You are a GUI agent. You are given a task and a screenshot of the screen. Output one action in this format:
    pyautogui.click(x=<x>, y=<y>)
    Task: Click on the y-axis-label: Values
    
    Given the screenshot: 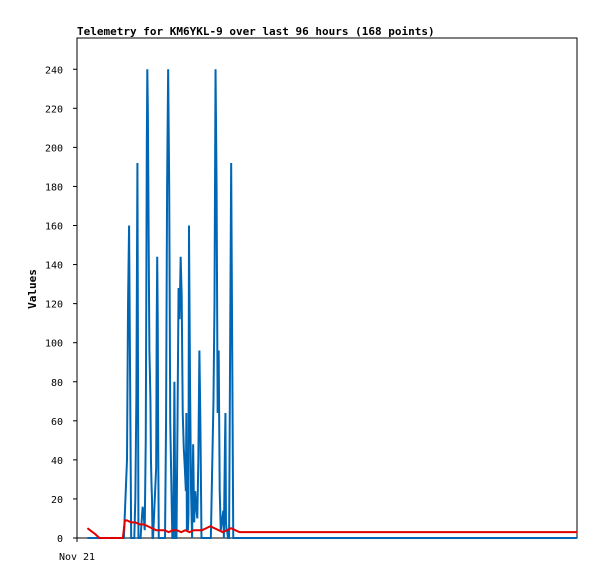 What is the action you would take?
    pyautogui.click(x=32, y=289)
    